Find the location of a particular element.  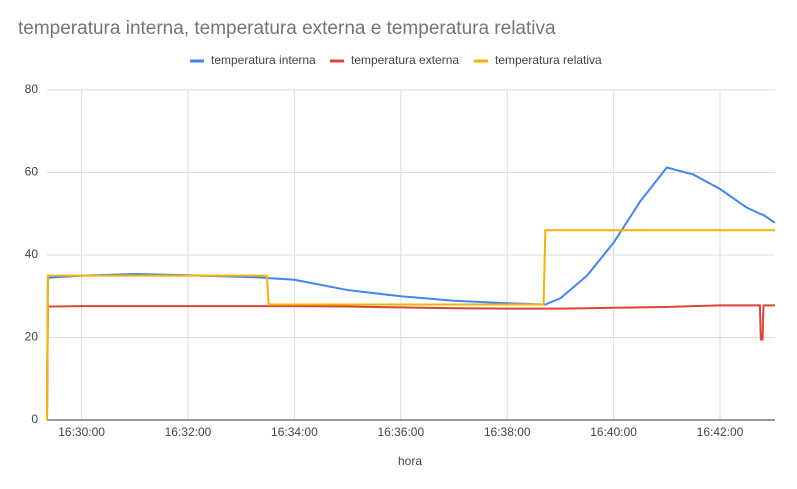

legend-label: temperatura relativa is located at coordinates (548, 60).